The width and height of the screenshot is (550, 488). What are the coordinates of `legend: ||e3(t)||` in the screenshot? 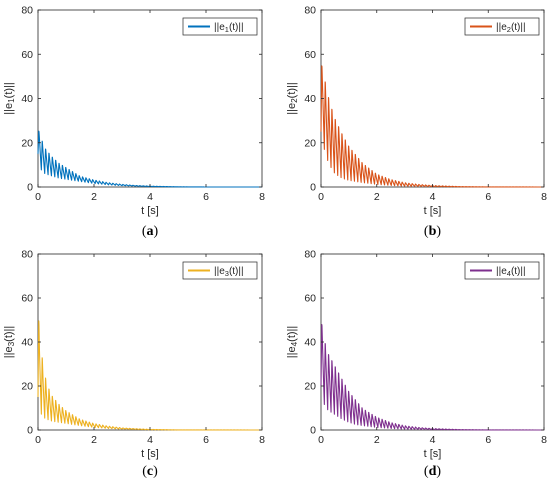 It's located at (220, 270).